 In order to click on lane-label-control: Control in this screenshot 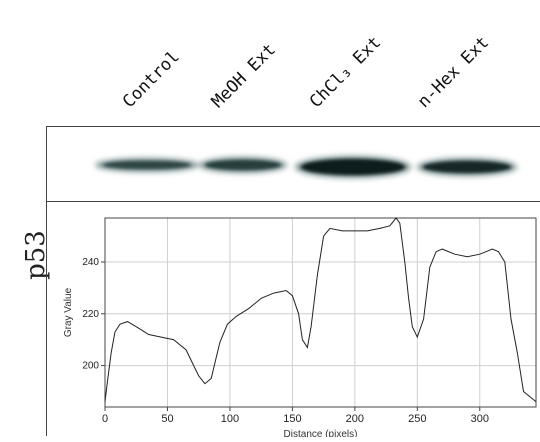, I will do `click(151, 80)`.